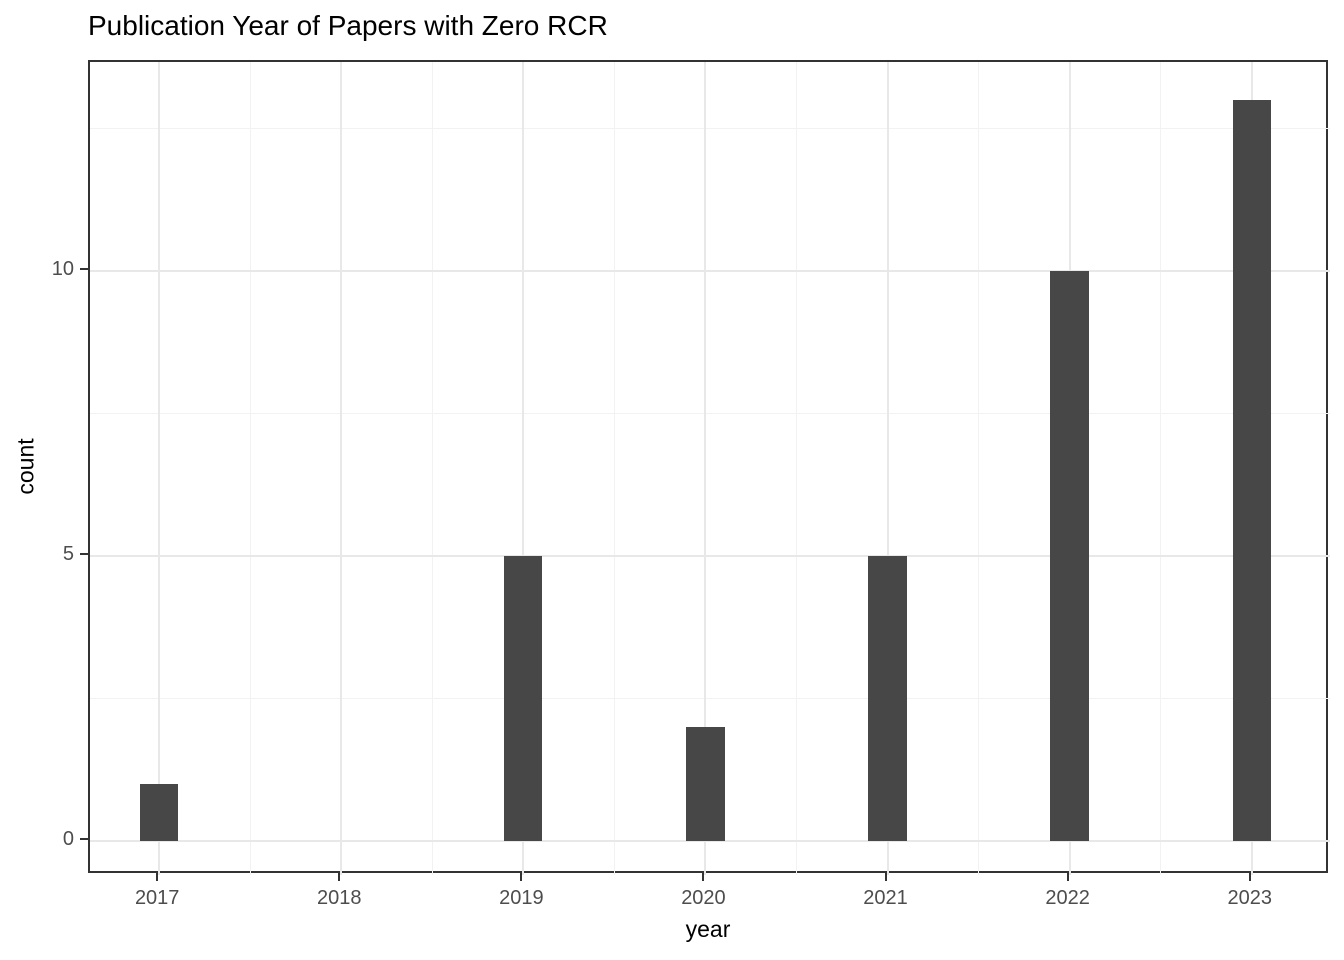 The height and width of the screenshot is (960, 1344). I want to click on bar-2021, so click(887, 698).